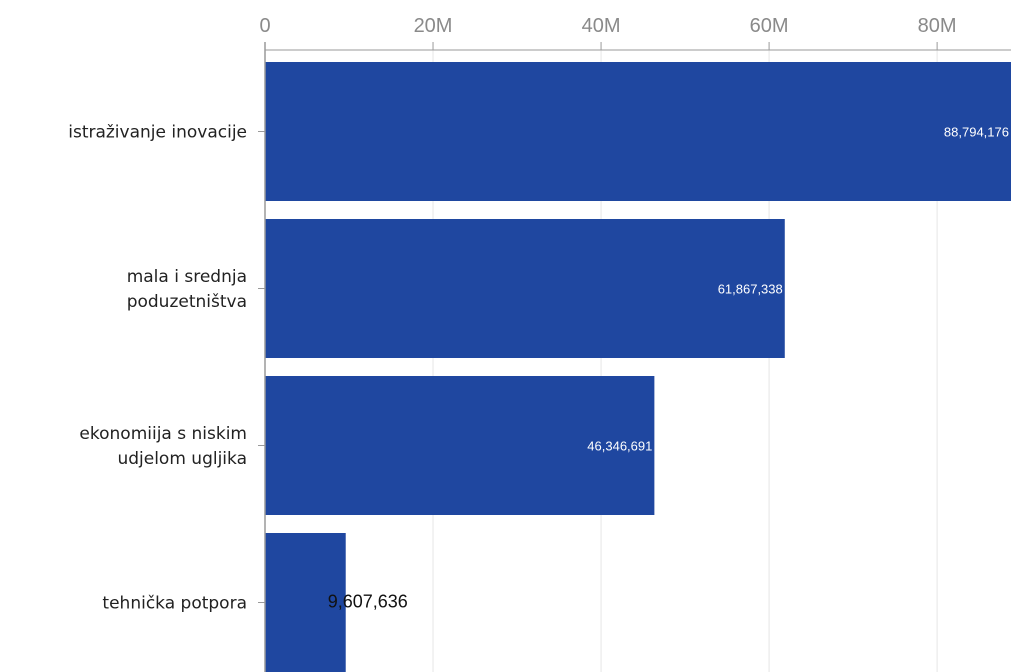  Describe the element at coordinates (937, 26) in the screenshot. I see `x-tick-label: 80M` at that location.